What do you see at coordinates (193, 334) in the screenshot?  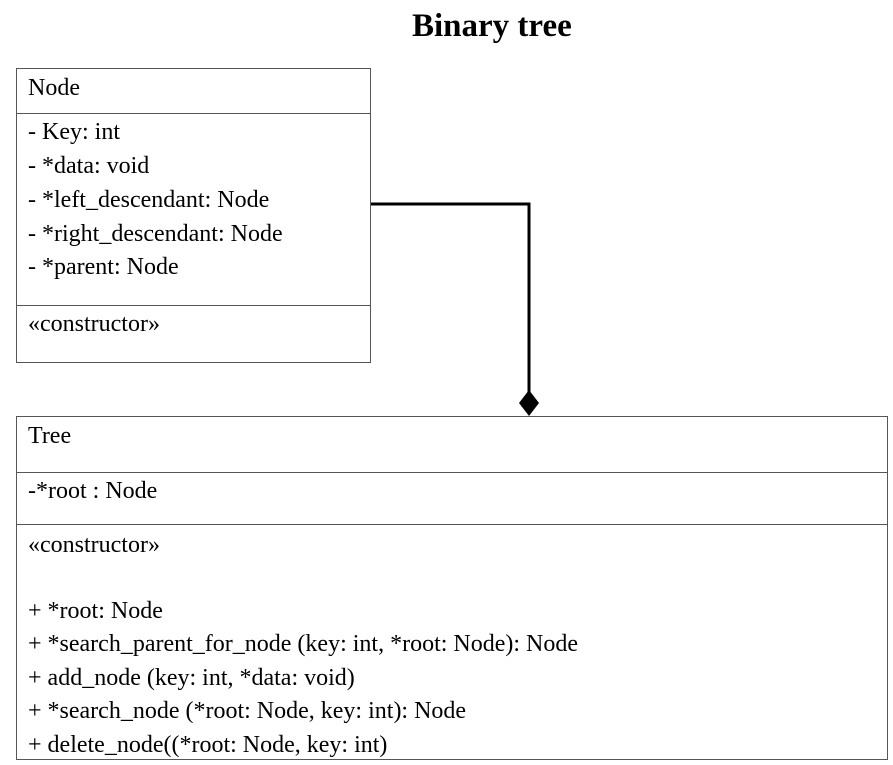 I see `node-operations-compartment: «constructor»` at bounding box center [193, 334].